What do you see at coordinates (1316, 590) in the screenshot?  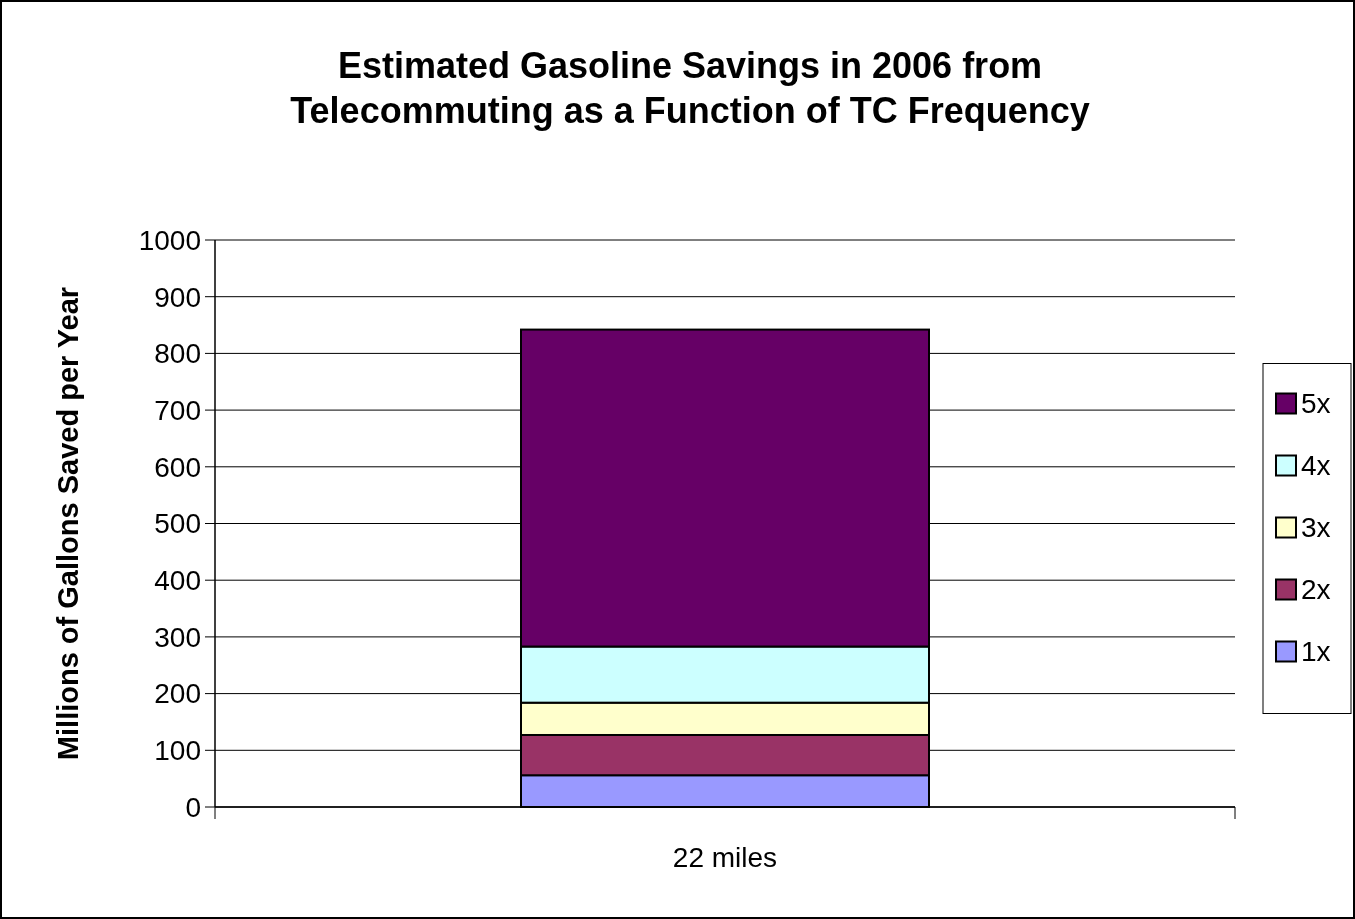 I see `legend-label: 2x` at bounding box center [1316, 590].